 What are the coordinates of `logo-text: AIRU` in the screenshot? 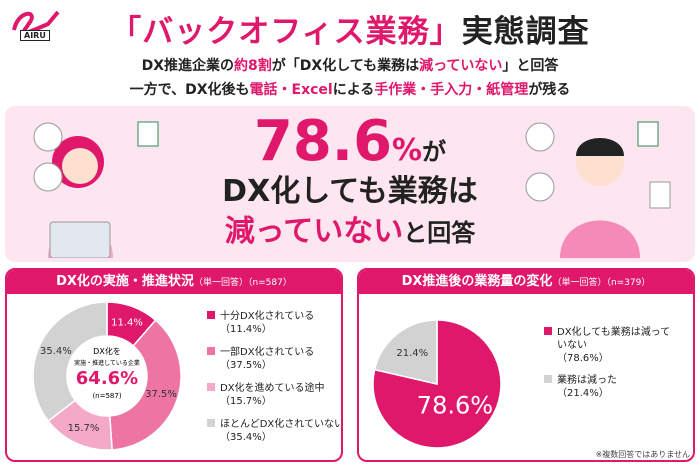 It's located at (35, 35).